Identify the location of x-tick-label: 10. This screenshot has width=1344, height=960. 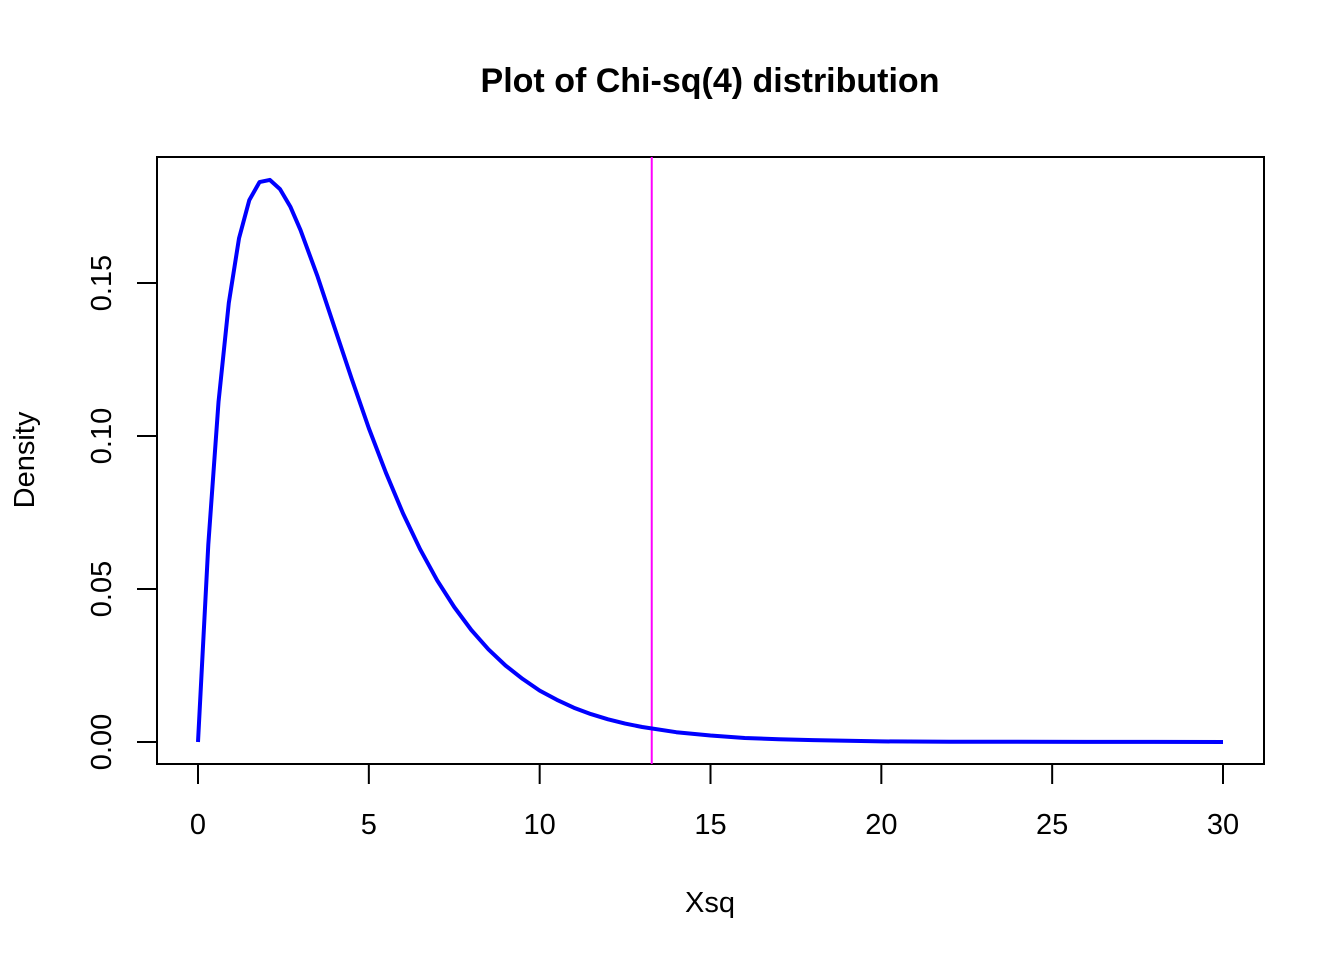
(540, 825).